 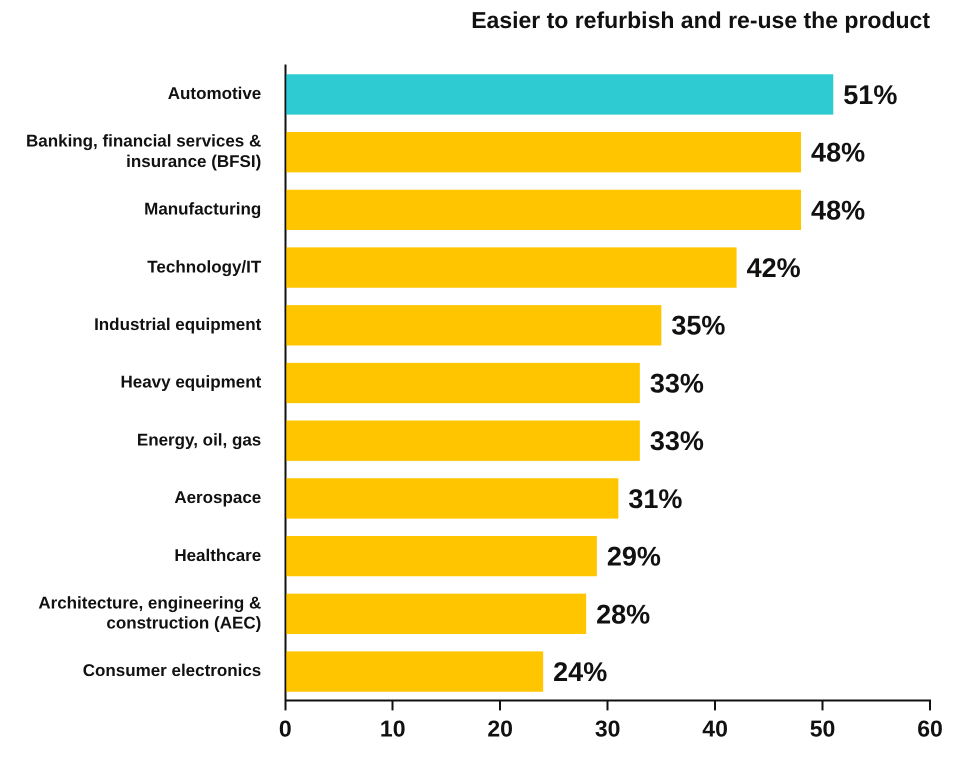 What do you see at coordinates (178, 324) in the screenshot?
I see `y-tick-label: Industrial equipment` at bounding box center [178, 324].